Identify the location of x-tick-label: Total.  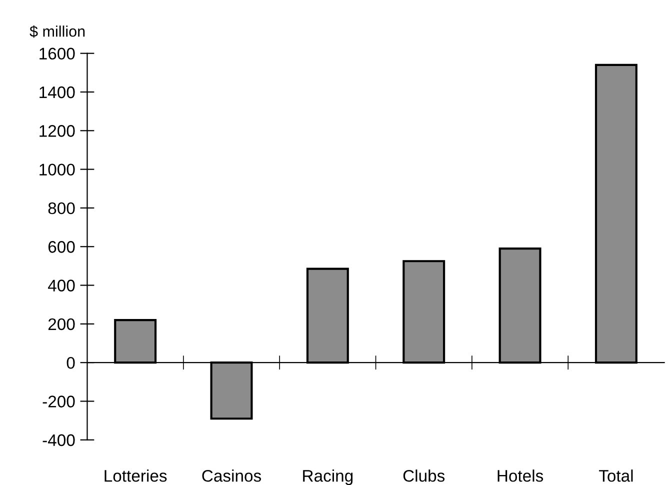
(615, 476).